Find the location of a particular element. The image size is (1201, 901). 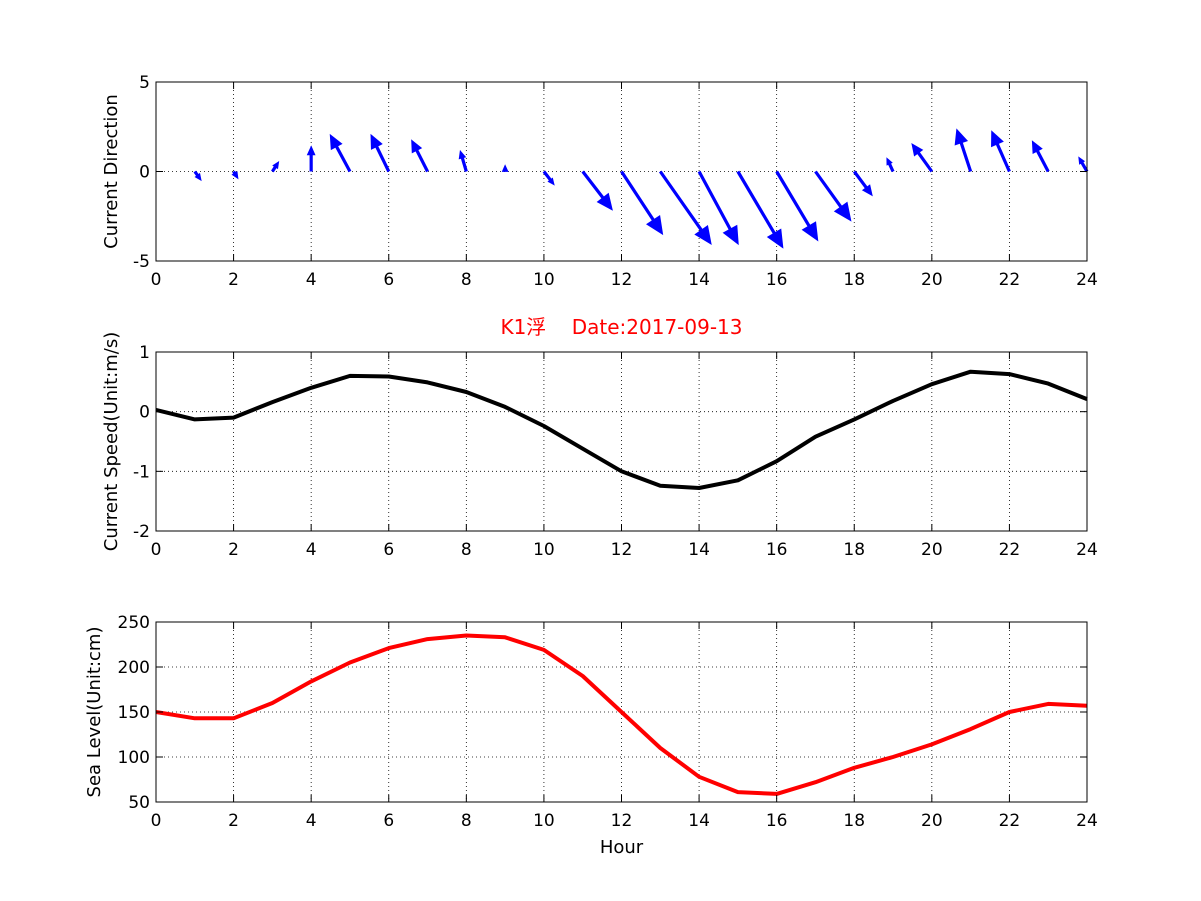

speed-x-tick-label: 8 is located at coordinates (466, 550).